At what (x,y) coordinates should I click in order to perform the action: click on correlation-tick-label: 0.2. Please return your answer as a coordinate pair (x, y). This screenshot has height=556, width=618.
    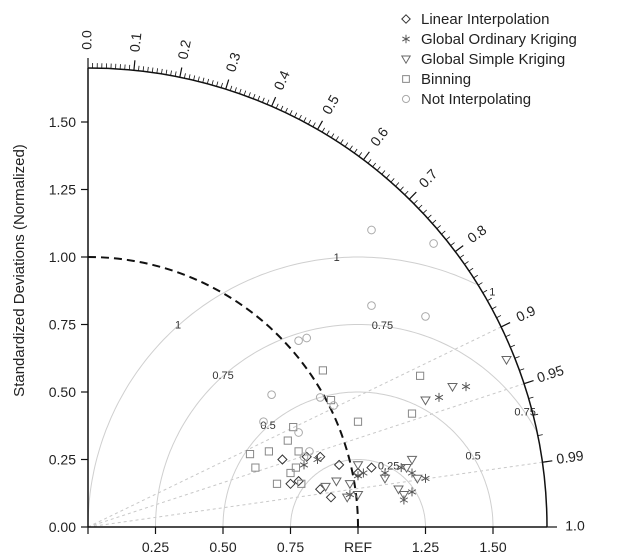
    Looking at the image, I should click on (184, 49).